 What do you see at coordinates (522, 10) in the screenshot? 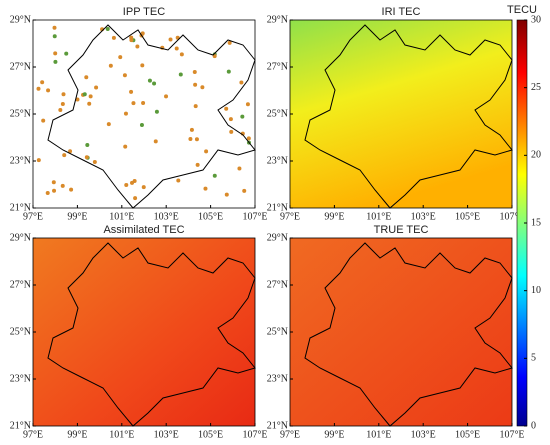
I see `colorbar-label: TECU` at bounding box center [522, 10].